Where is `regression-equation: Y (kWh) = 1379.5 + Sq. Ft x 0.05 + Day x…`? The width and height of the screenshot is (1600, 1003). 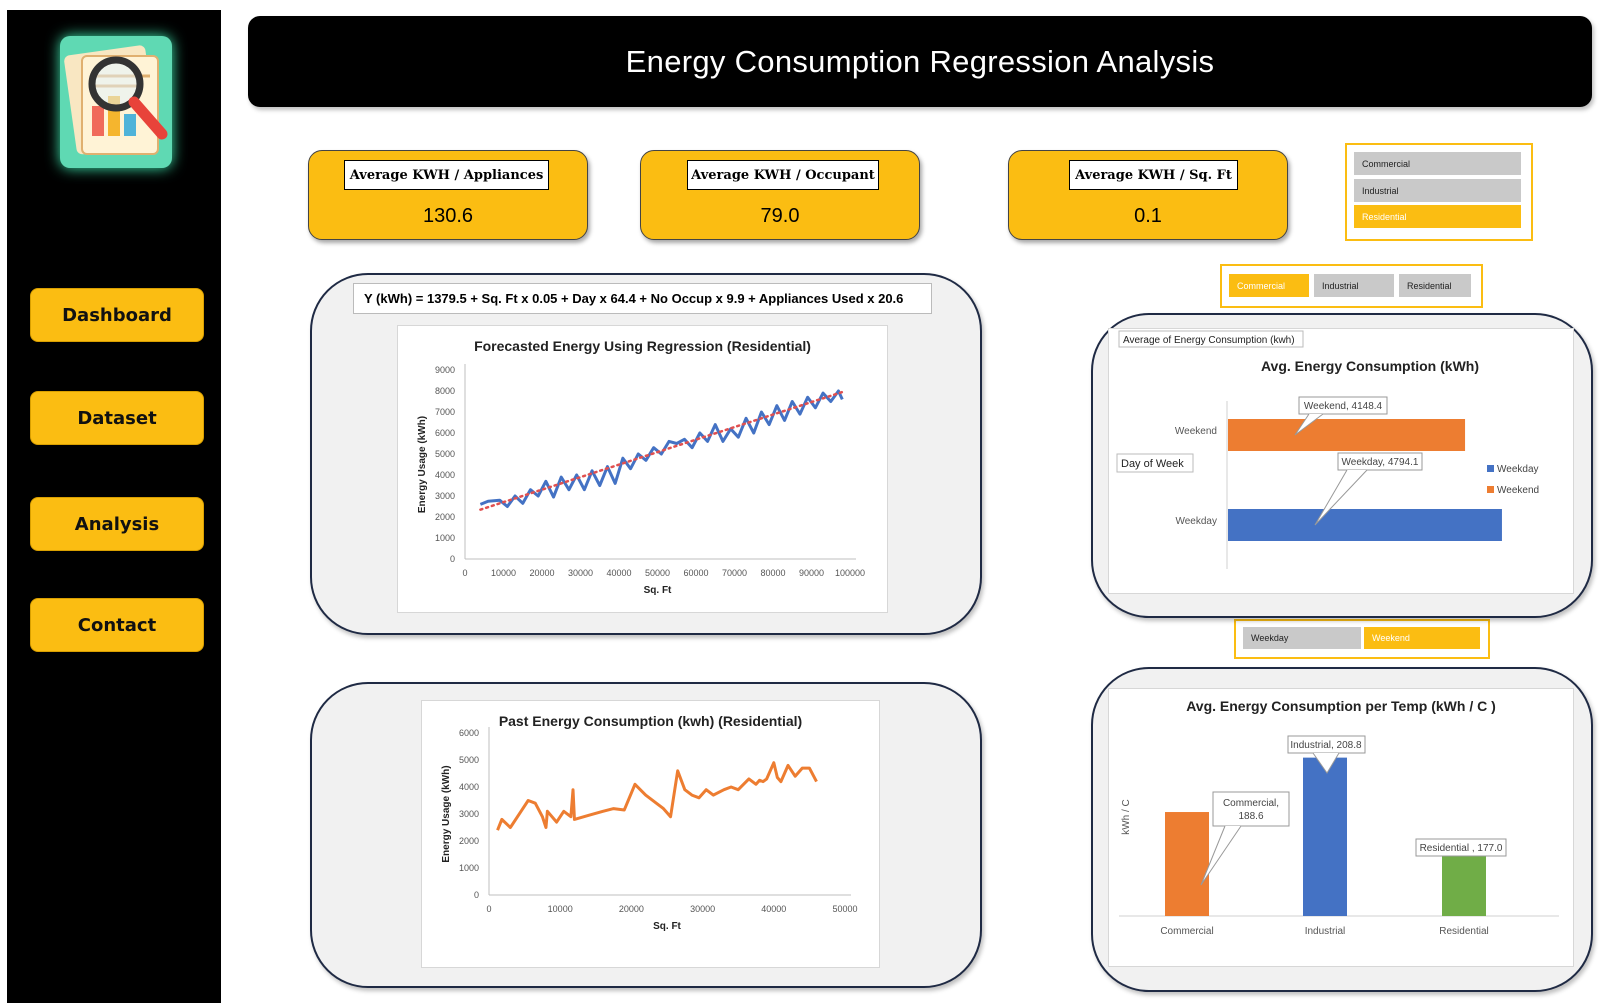 regression-equation: Y (kWh) = 1379.5 + Sq. Ft x 0.05 + Day x… is located at coordinates (642, 298).